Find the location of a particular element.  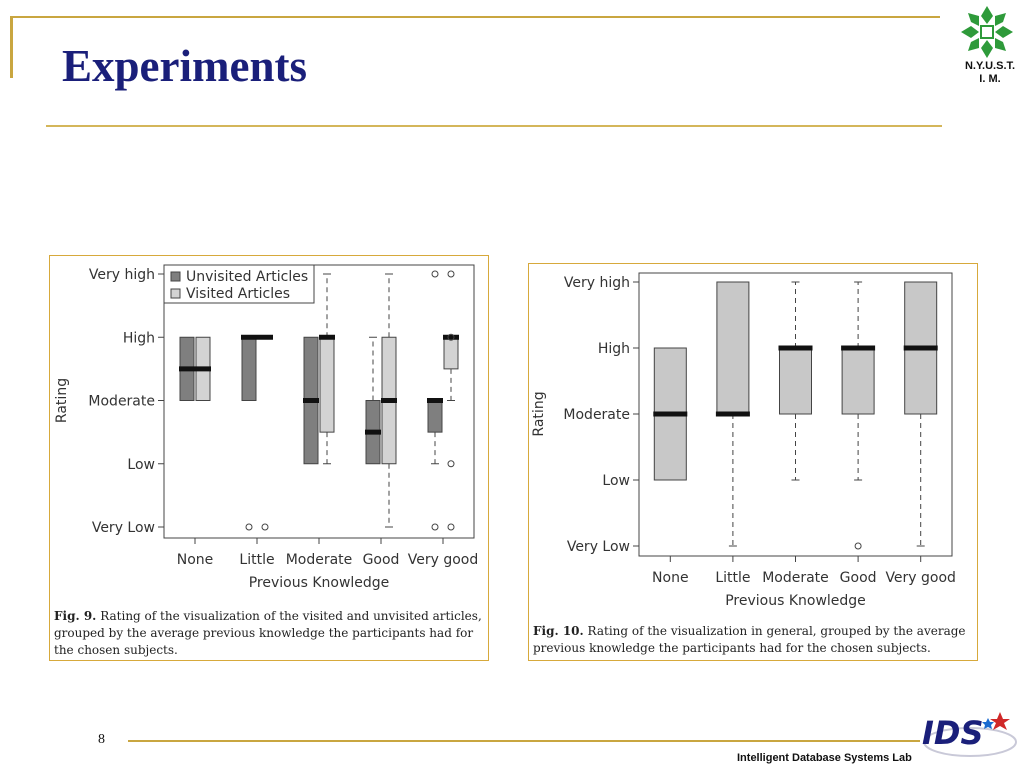

title-underline is located at coordinates (494, 126).